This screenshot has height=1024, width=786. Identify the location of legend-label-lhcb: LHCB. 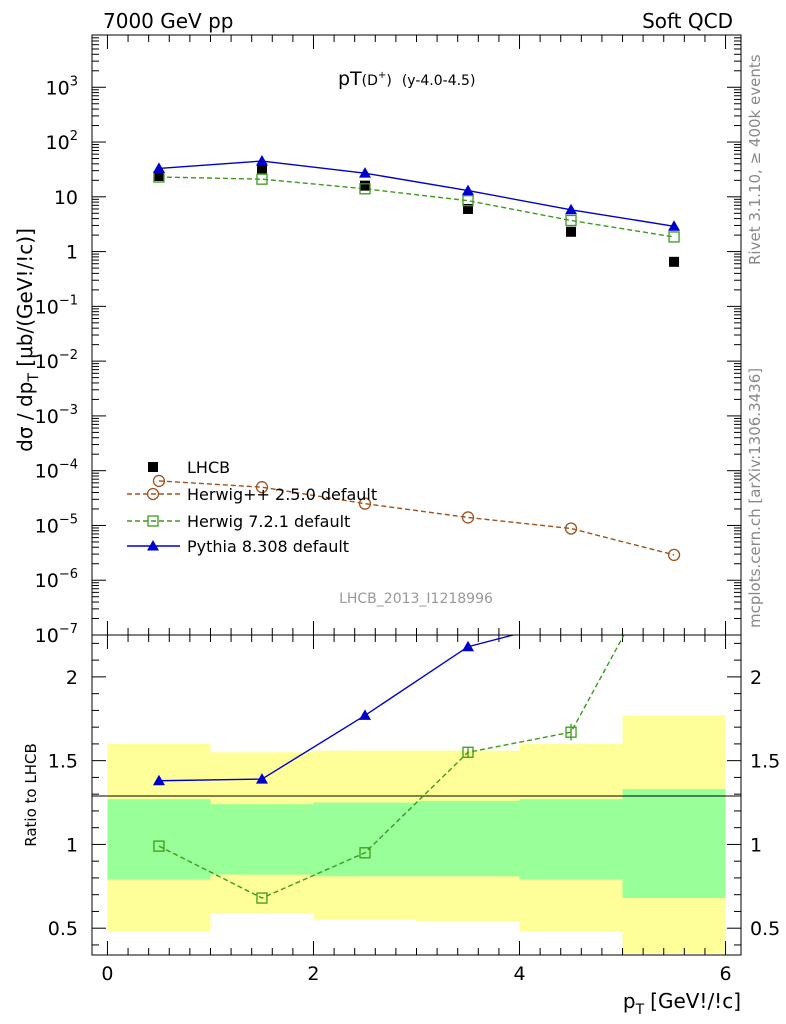
(208, 467).